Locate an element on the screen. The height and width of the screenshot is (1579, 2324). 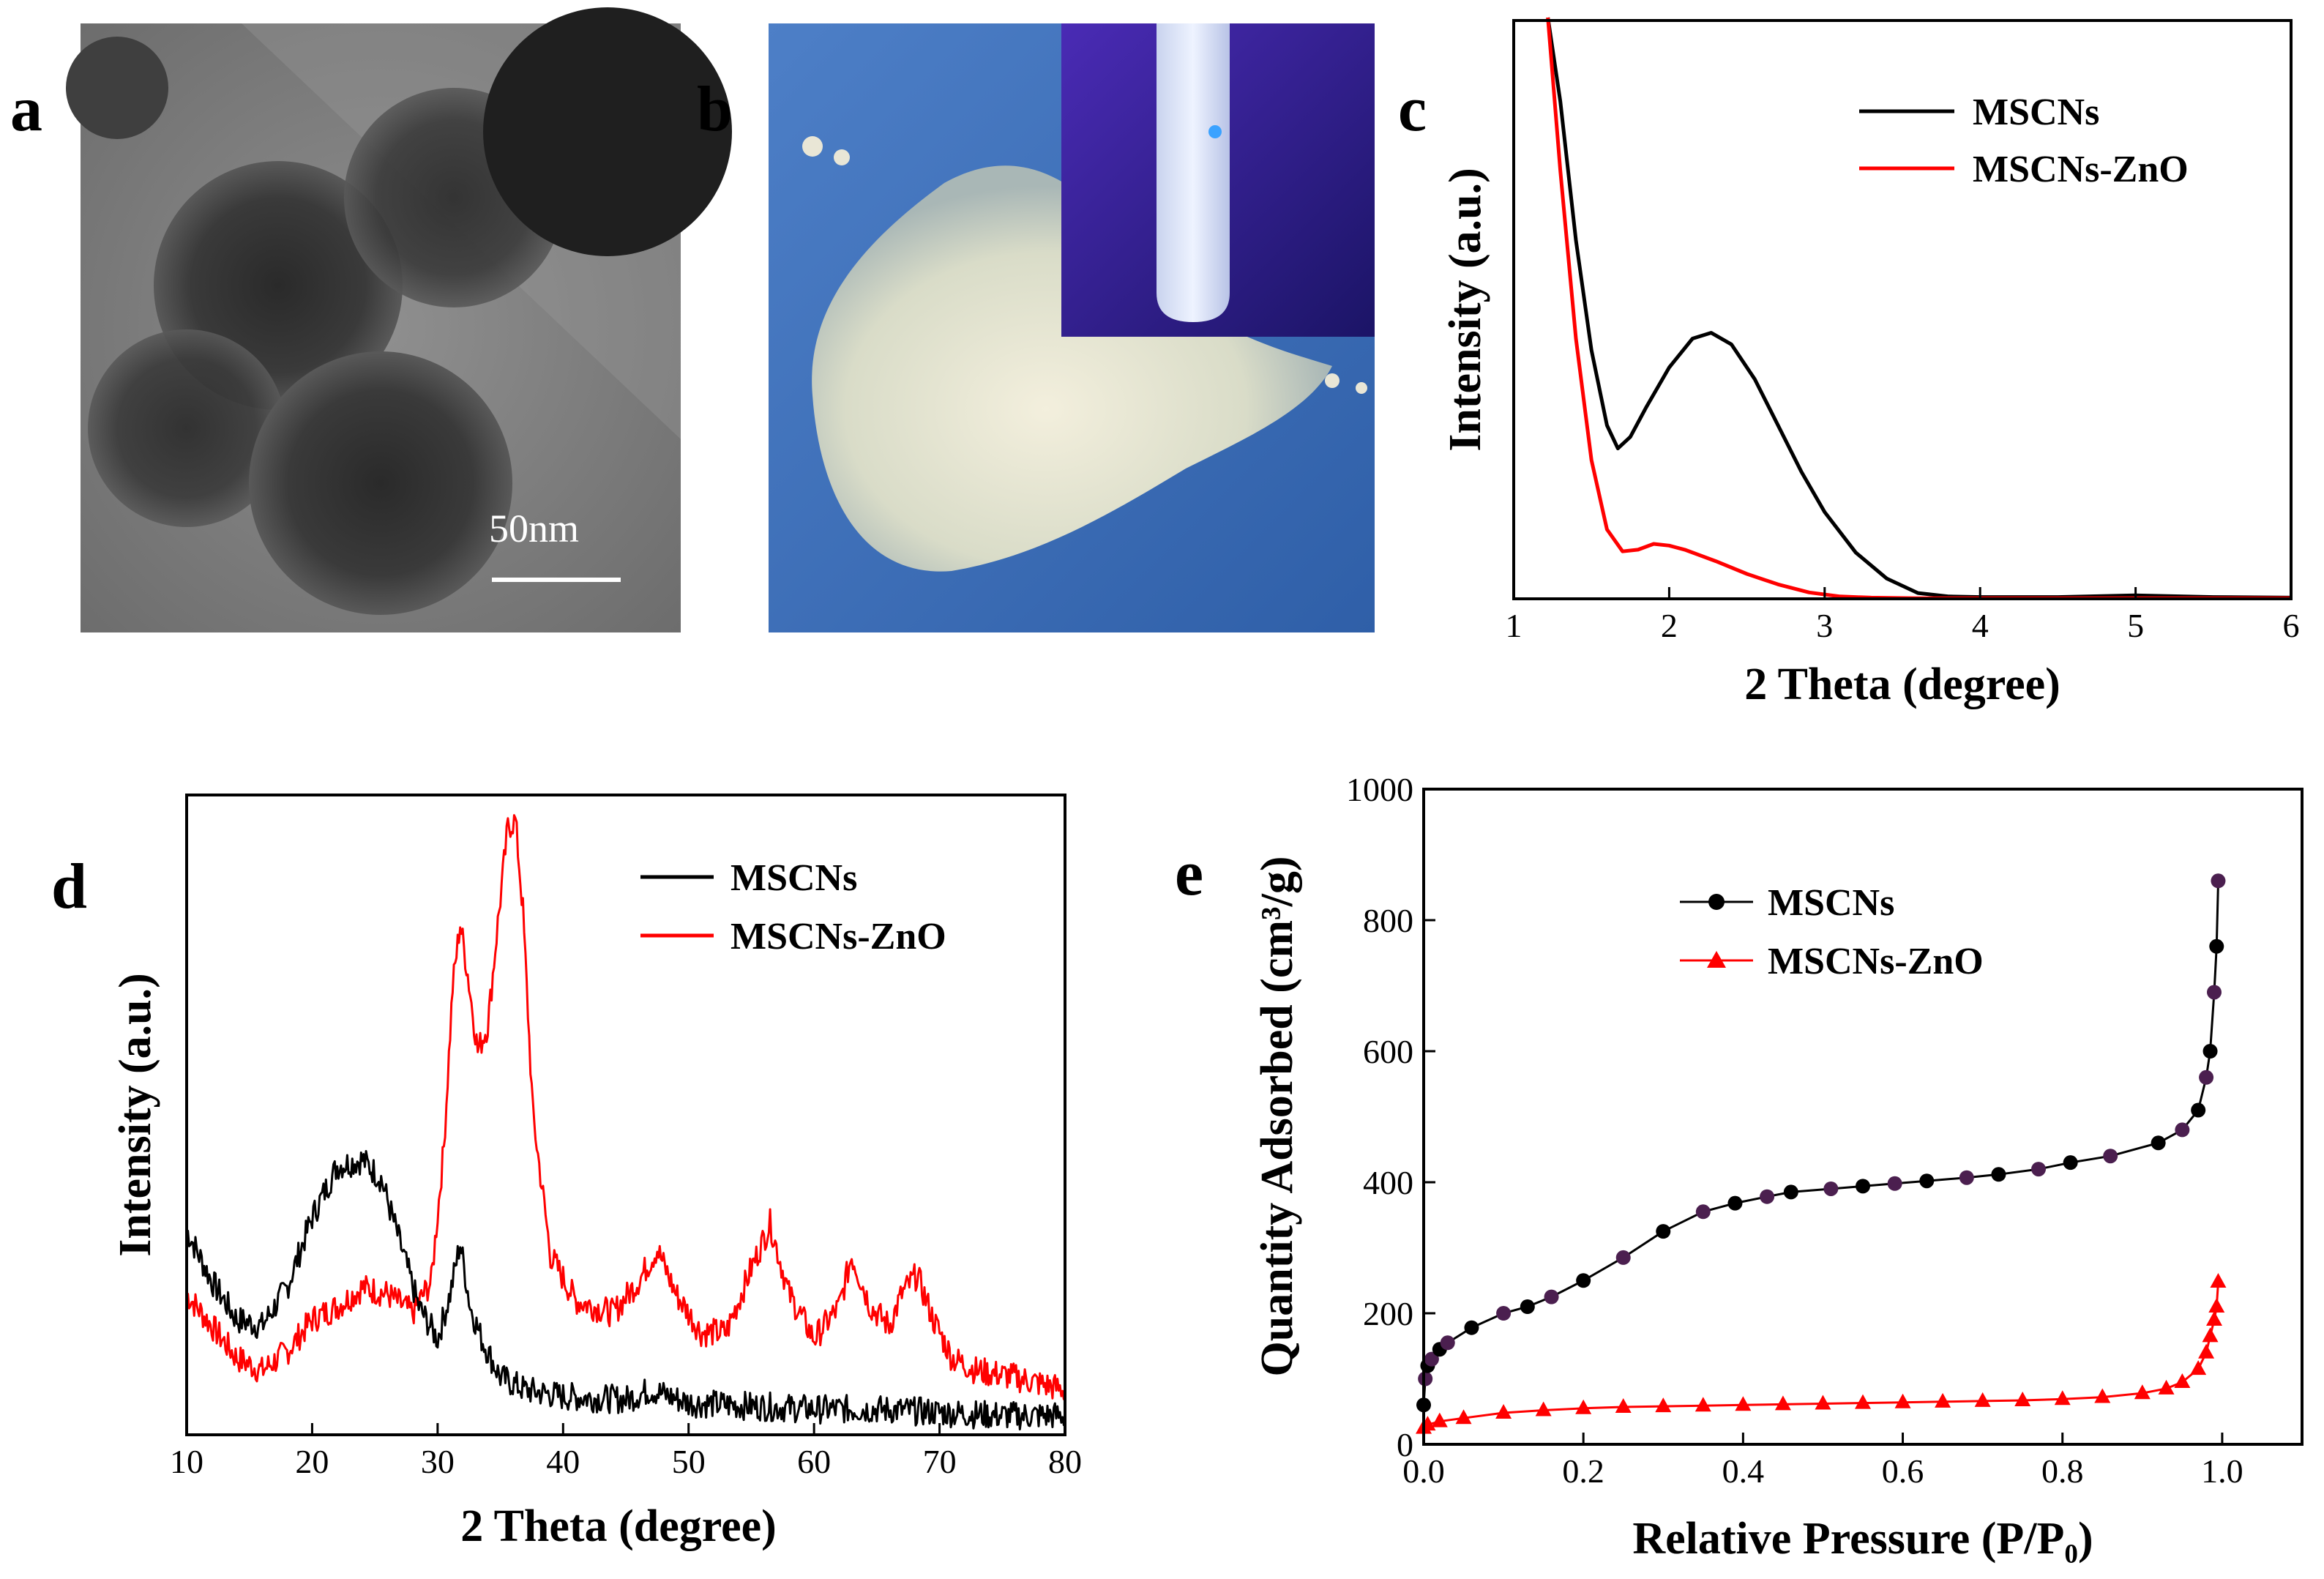
chart-d-legend: MSCNs MSCNs-ZnO is located at coordinates (793, 907).